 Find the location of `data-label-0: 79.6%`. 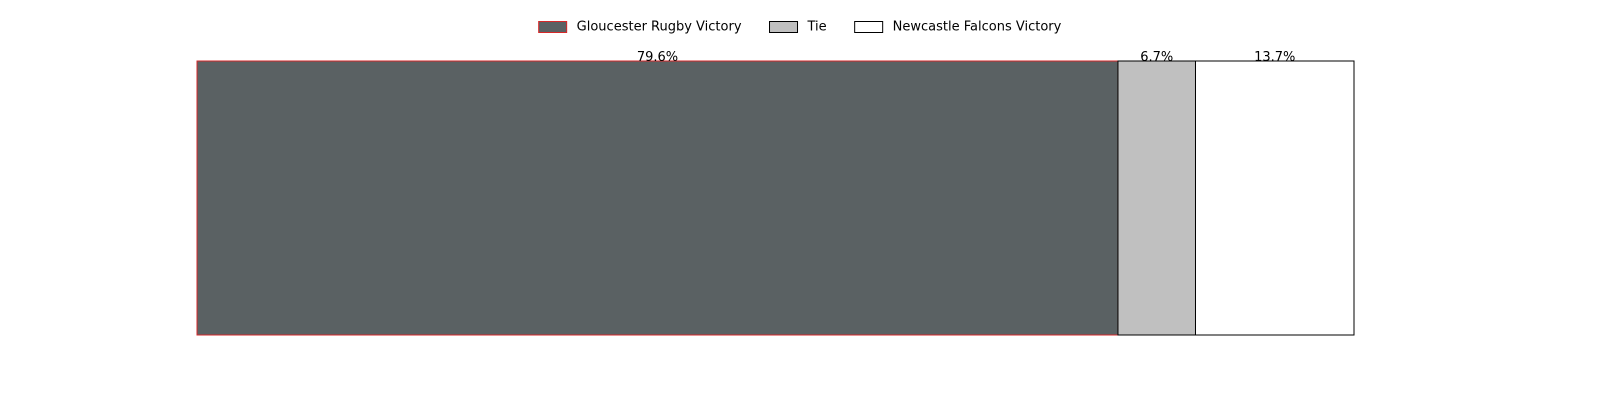

data-label-0: 79.6% is located at coordinates (657, 57).